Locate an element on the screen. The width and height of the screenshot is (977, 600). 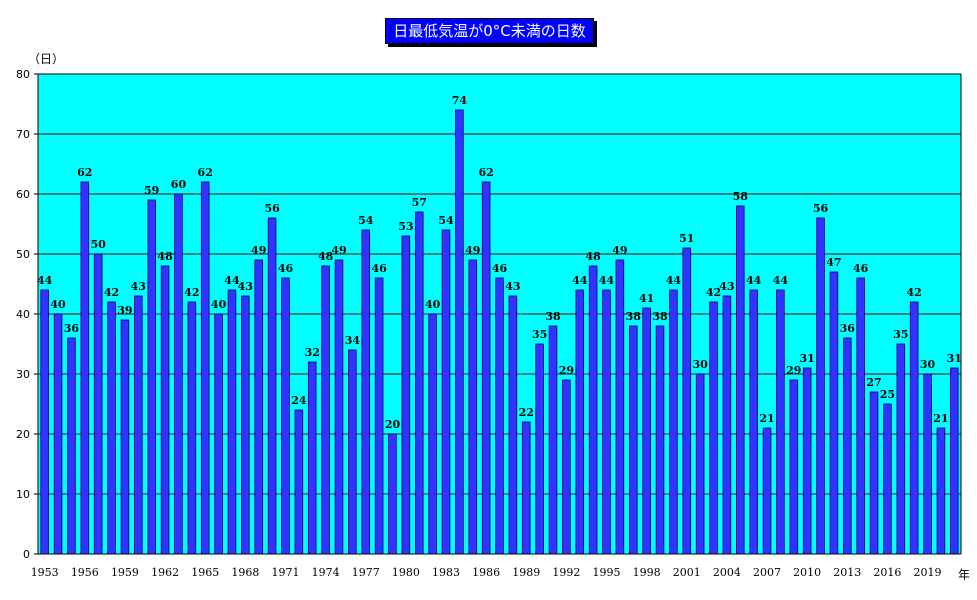
data-label-1988: 43 is located at coordinates (512, 286).